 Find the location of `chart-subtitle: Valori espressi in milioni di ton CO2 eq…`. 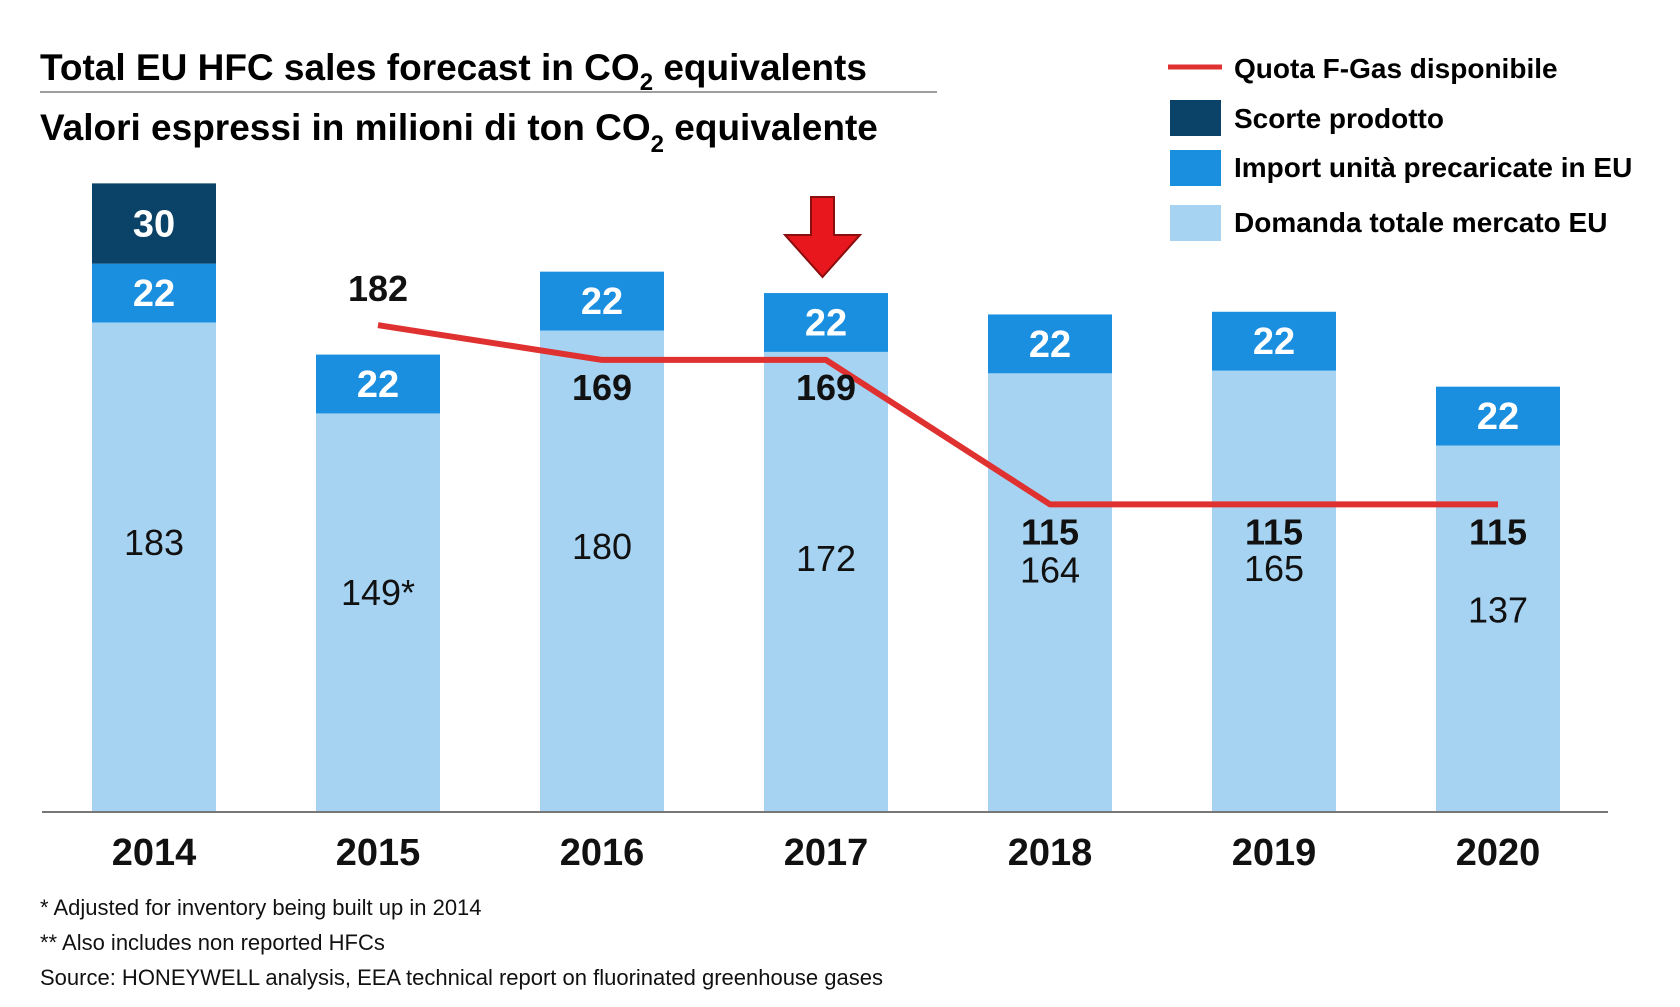

chart-subtitle: Valori espressi in milioni di ton CO2 eq… is located at coordinates (459, 132).